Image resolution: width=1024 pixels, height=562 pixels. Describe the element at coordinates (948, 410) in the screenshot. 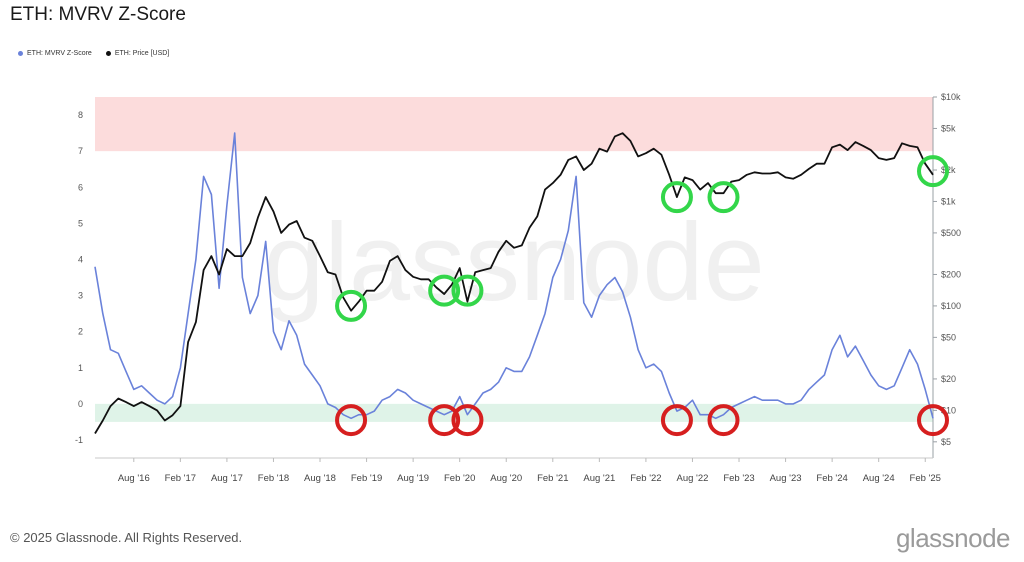

I see `right-tick-label: $10` at that location.